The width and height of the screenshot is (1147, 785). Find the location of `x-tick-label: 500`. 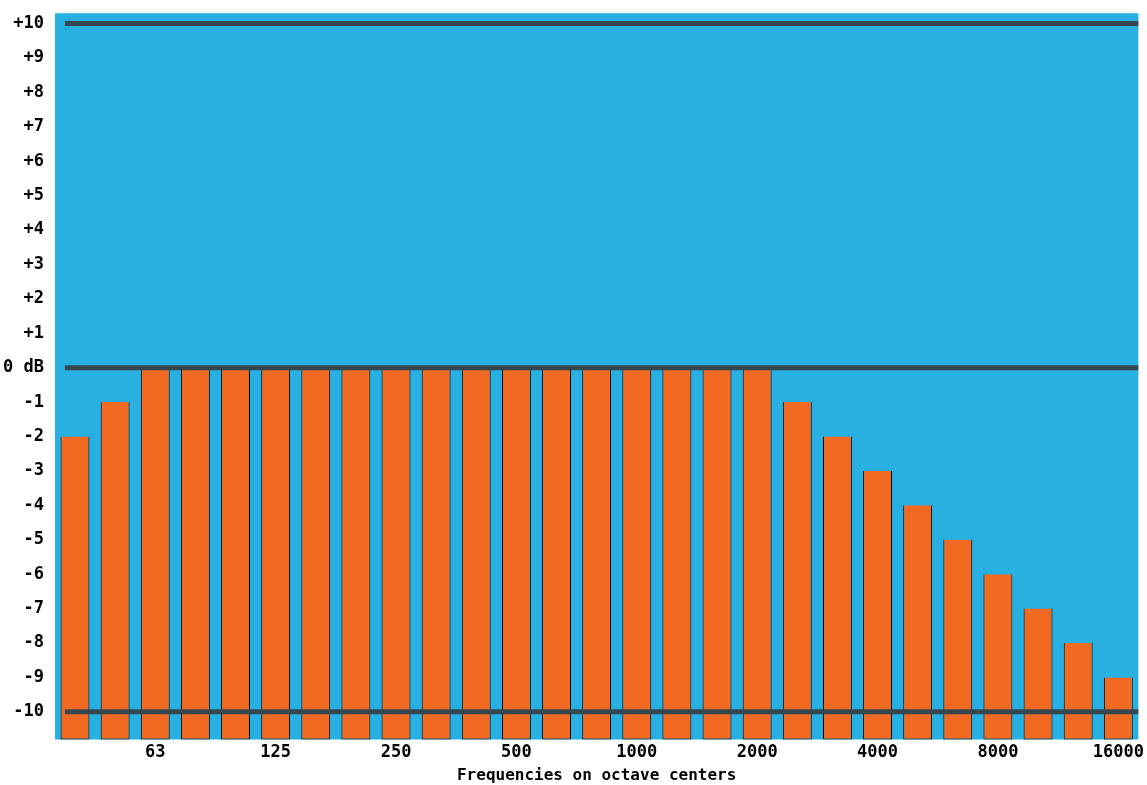

x-tick-label: 500 is located at coordinates (516, 751).